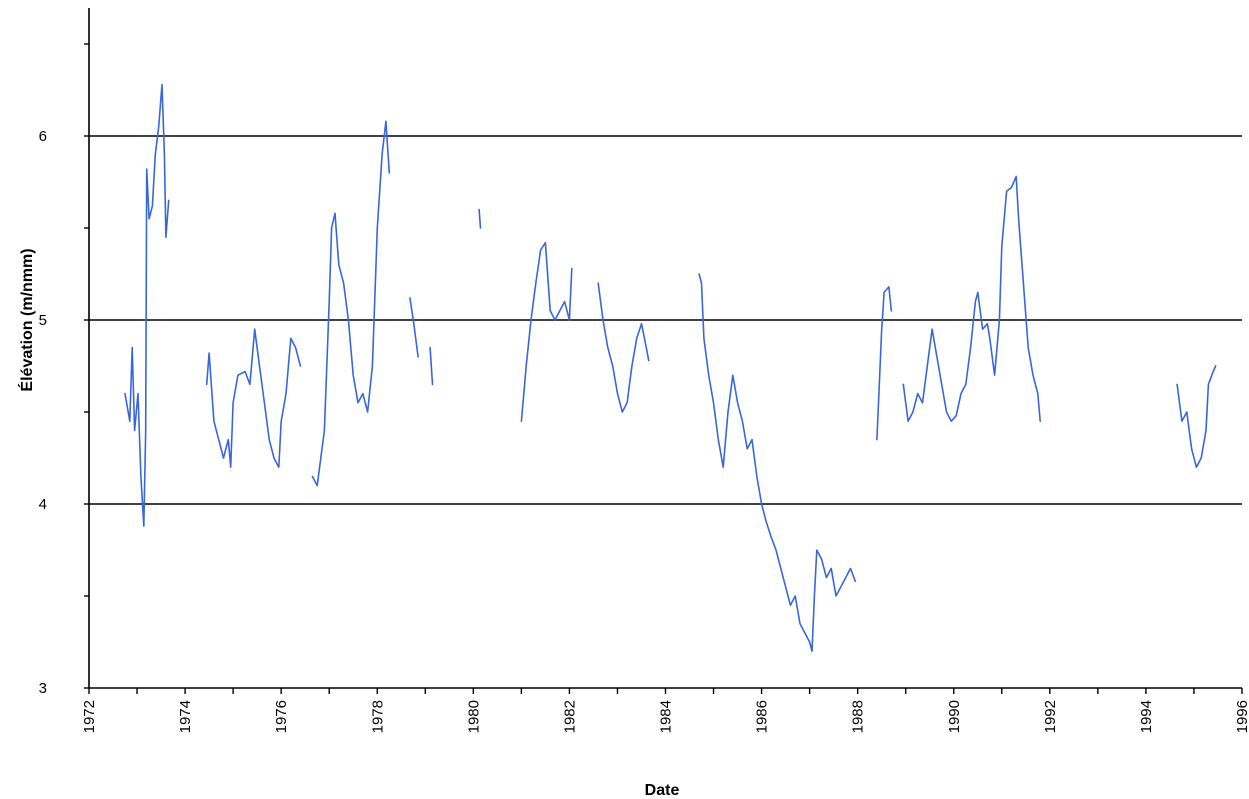 The image size is (1249, 799). What do you see at coordinates (1146, 716) in the screenshot?
I see `x-tick-label: 1994` at bounding box center [1146, 716].